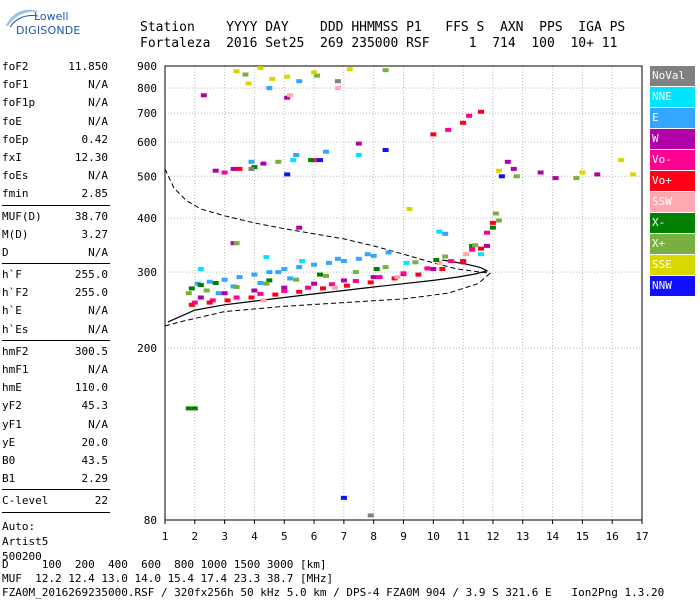 The width and height of the screenshot is (700, 604). What do you see at coordinates (9, 479) in the screenshot?
I see `param-name: B1` at bounding box center [9, 479].